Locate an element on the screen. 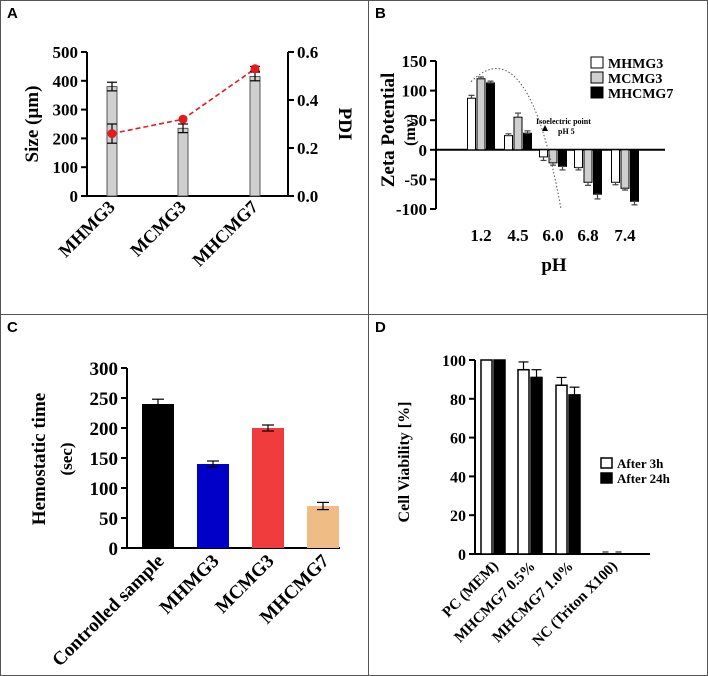 This screenshot has width=708, height=676. d-xtick-label: NC (Triton X100) is located at coordinates (575, 604).